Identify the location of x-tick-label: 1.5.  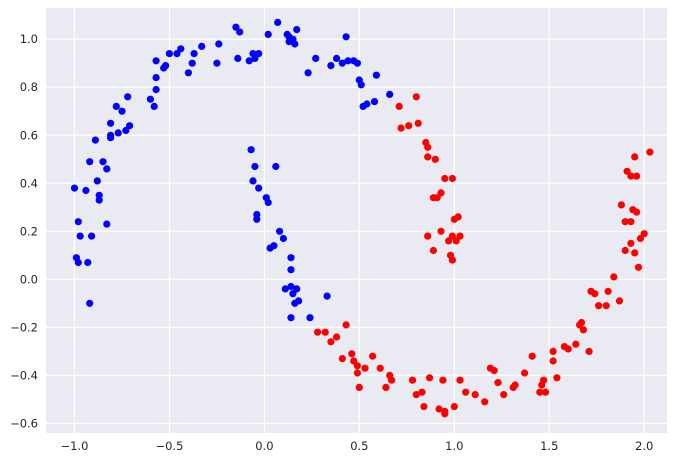
(549, 446).